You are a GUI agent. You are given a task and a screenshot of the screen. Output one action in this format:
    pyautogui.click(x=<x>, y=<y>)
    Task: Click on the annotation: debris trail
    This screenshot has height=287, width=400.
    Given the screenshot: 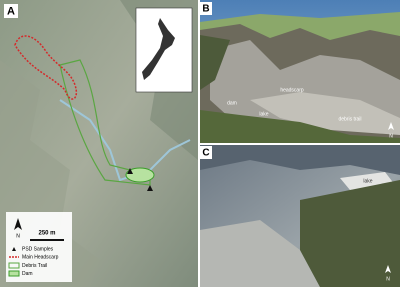 What is the action you would take?
    pyautogui.click(x=349, y=119)
    